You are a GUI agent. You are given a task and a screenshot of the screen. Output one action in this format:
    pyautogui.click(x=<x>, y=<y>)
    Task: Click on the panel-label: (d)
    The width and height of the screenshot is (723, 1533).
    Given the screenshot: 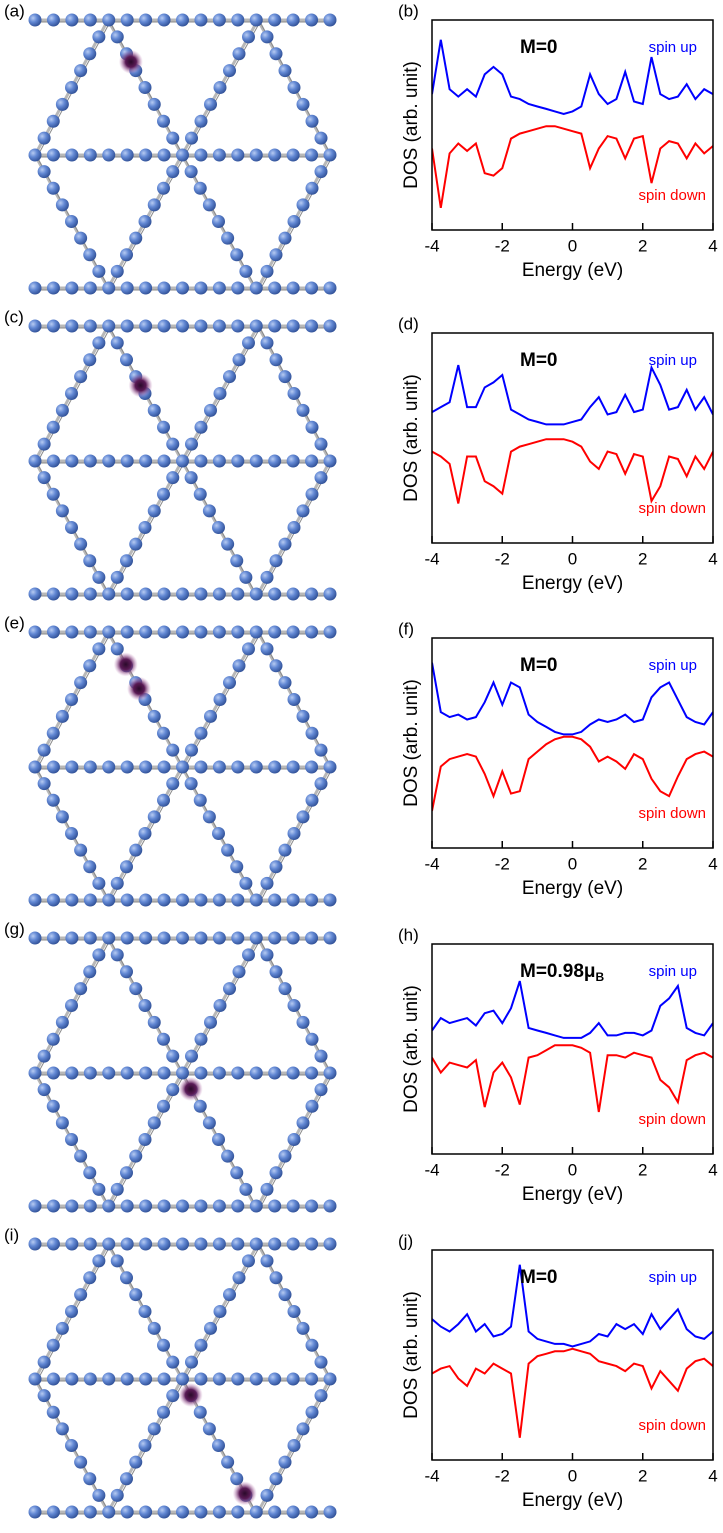 What is the action you would take?
    pyautogui.click(x=408, y=323)
    